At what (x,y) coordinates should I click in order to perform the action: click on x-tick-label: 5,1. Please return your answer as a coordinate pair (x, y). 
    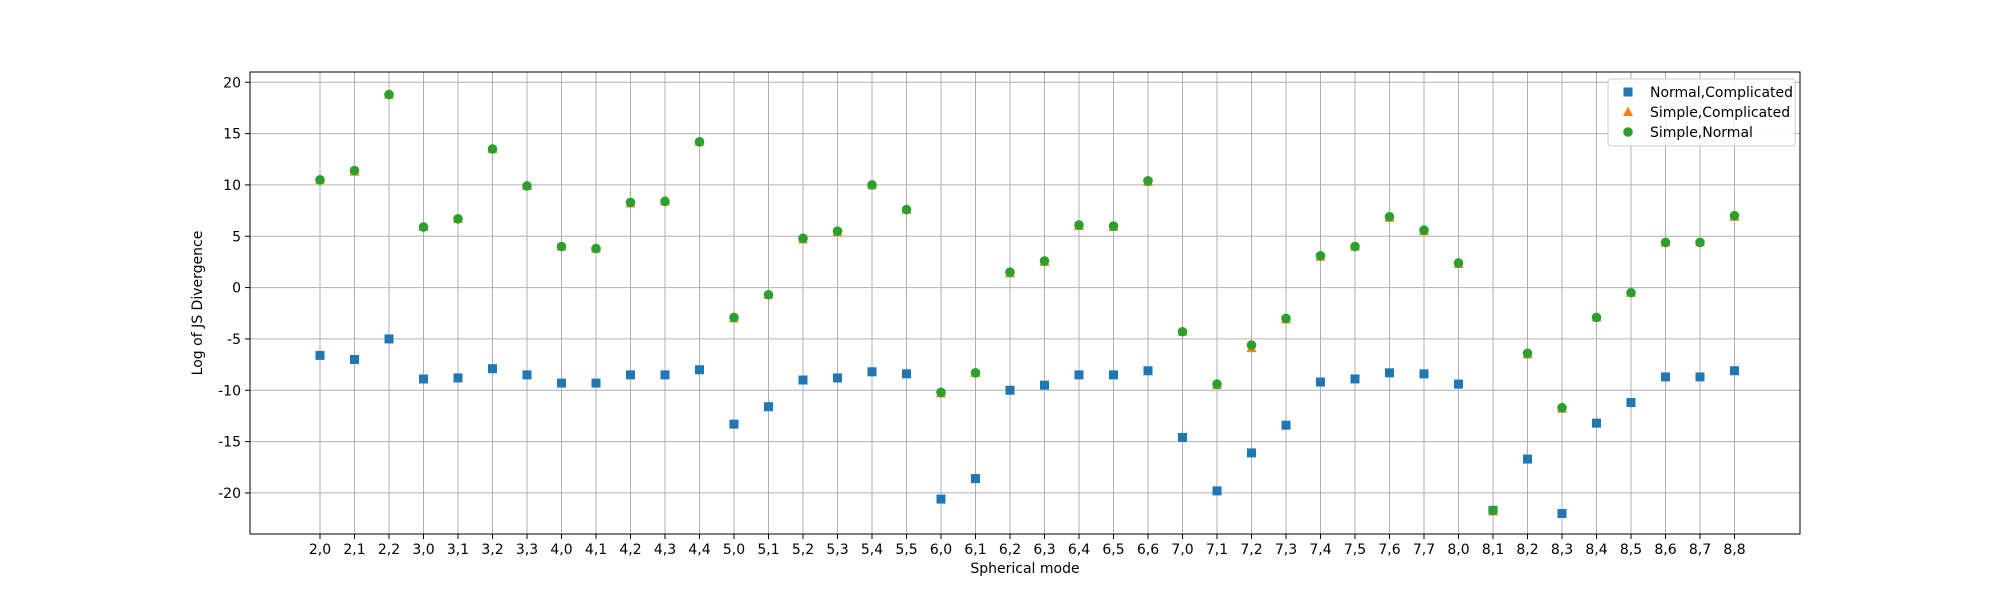
    Looking at the image, I should click on (768, 550).